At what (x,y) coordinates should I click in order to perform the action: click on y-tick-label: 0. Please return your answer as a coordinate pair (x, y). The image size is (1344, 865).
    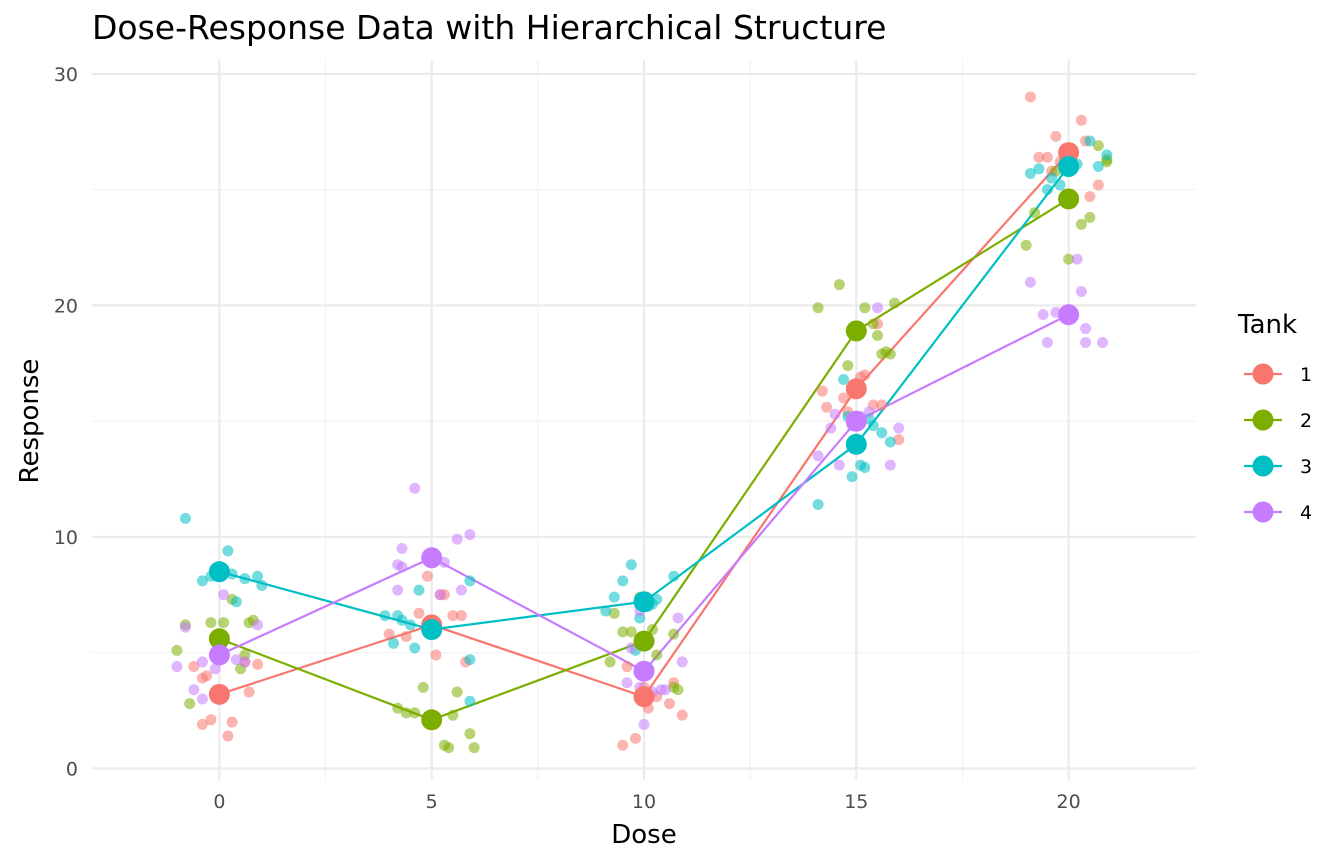
    Looking at the image, I should click on (72, 769).